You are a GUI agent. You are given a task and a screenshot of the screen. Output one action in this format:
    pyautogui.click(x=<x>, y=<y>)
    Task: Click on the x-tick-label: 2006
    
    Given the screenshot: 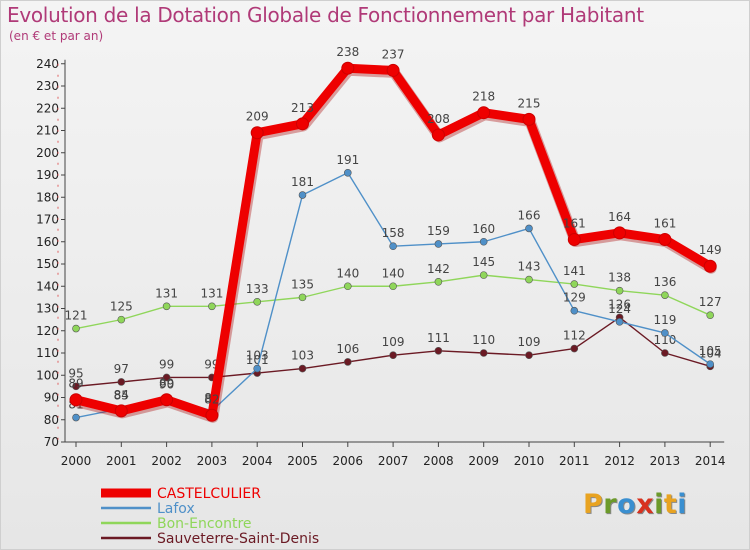 What is the action you would take?
    pyautogui.click(x=348, y=461)
    